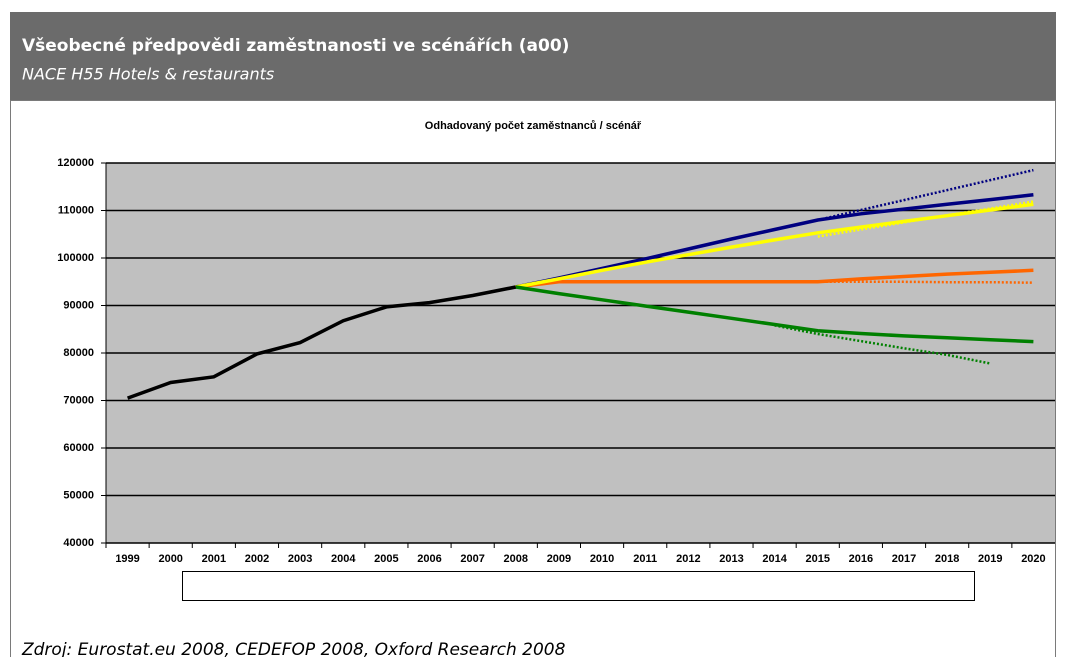 This screenshot has height=657, width=1066. I want to click on x-tick-label: 2012, so click(688, 559).